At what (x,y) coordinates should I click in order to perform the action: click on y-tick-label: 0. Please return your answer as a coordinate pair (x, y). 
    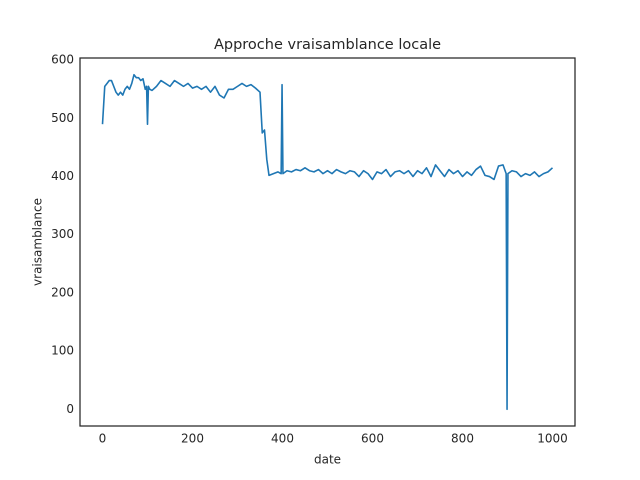
    Looking at the image, I should click on (70, 409).